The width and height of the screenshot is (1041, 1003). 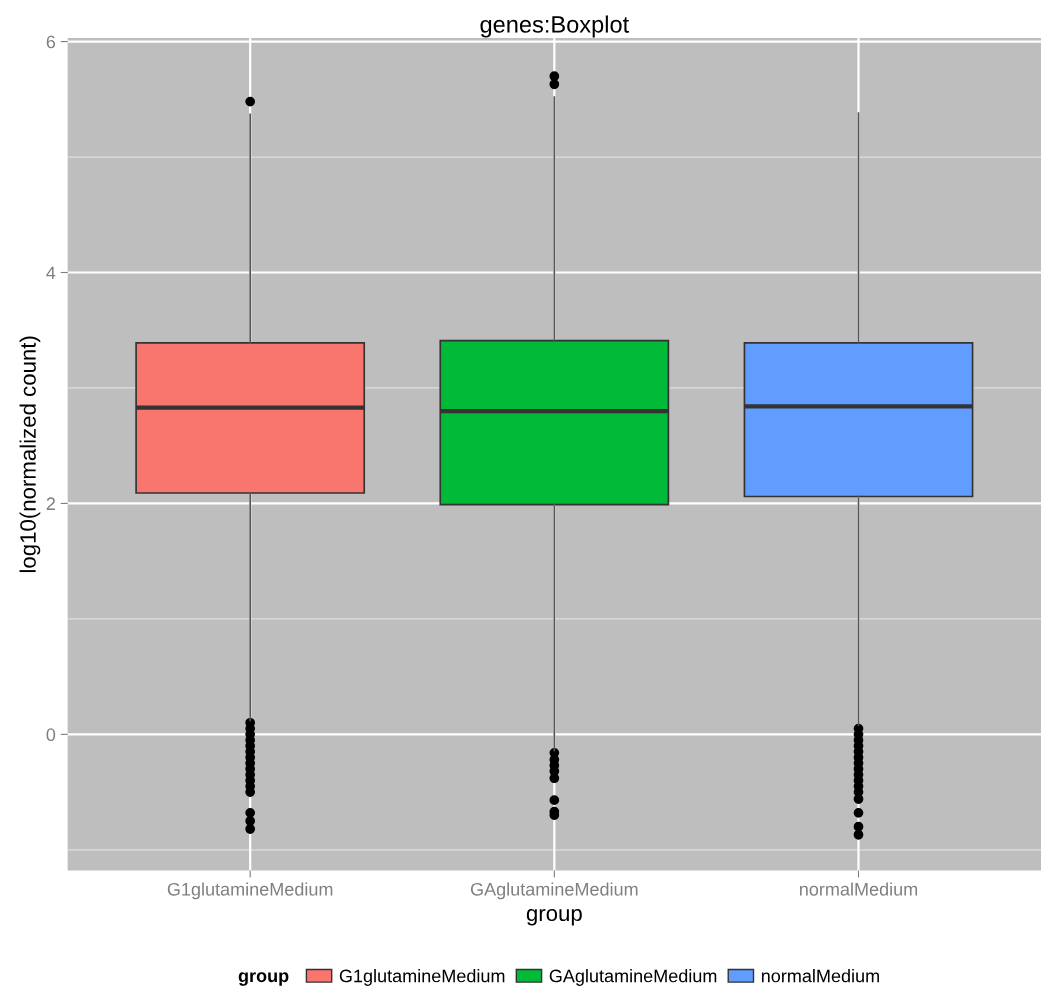 I want to click on legend-label: GAglutamineMedium, so click(x=633, y=977).